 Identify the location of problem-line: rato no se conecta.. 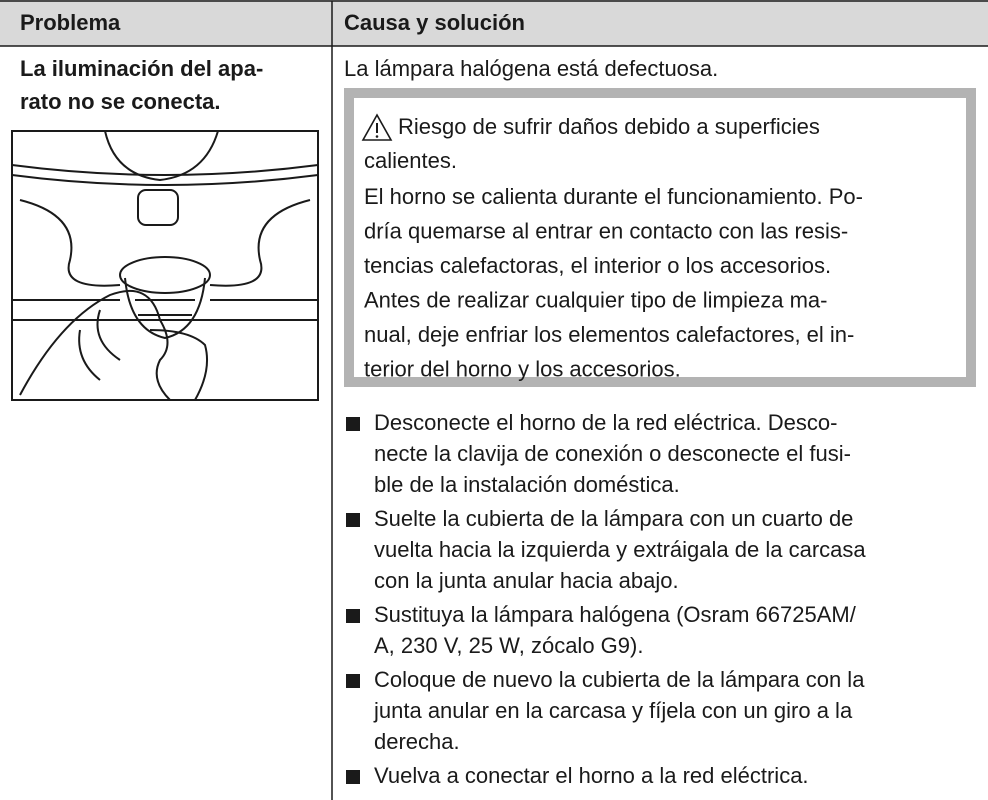
(120, 101).